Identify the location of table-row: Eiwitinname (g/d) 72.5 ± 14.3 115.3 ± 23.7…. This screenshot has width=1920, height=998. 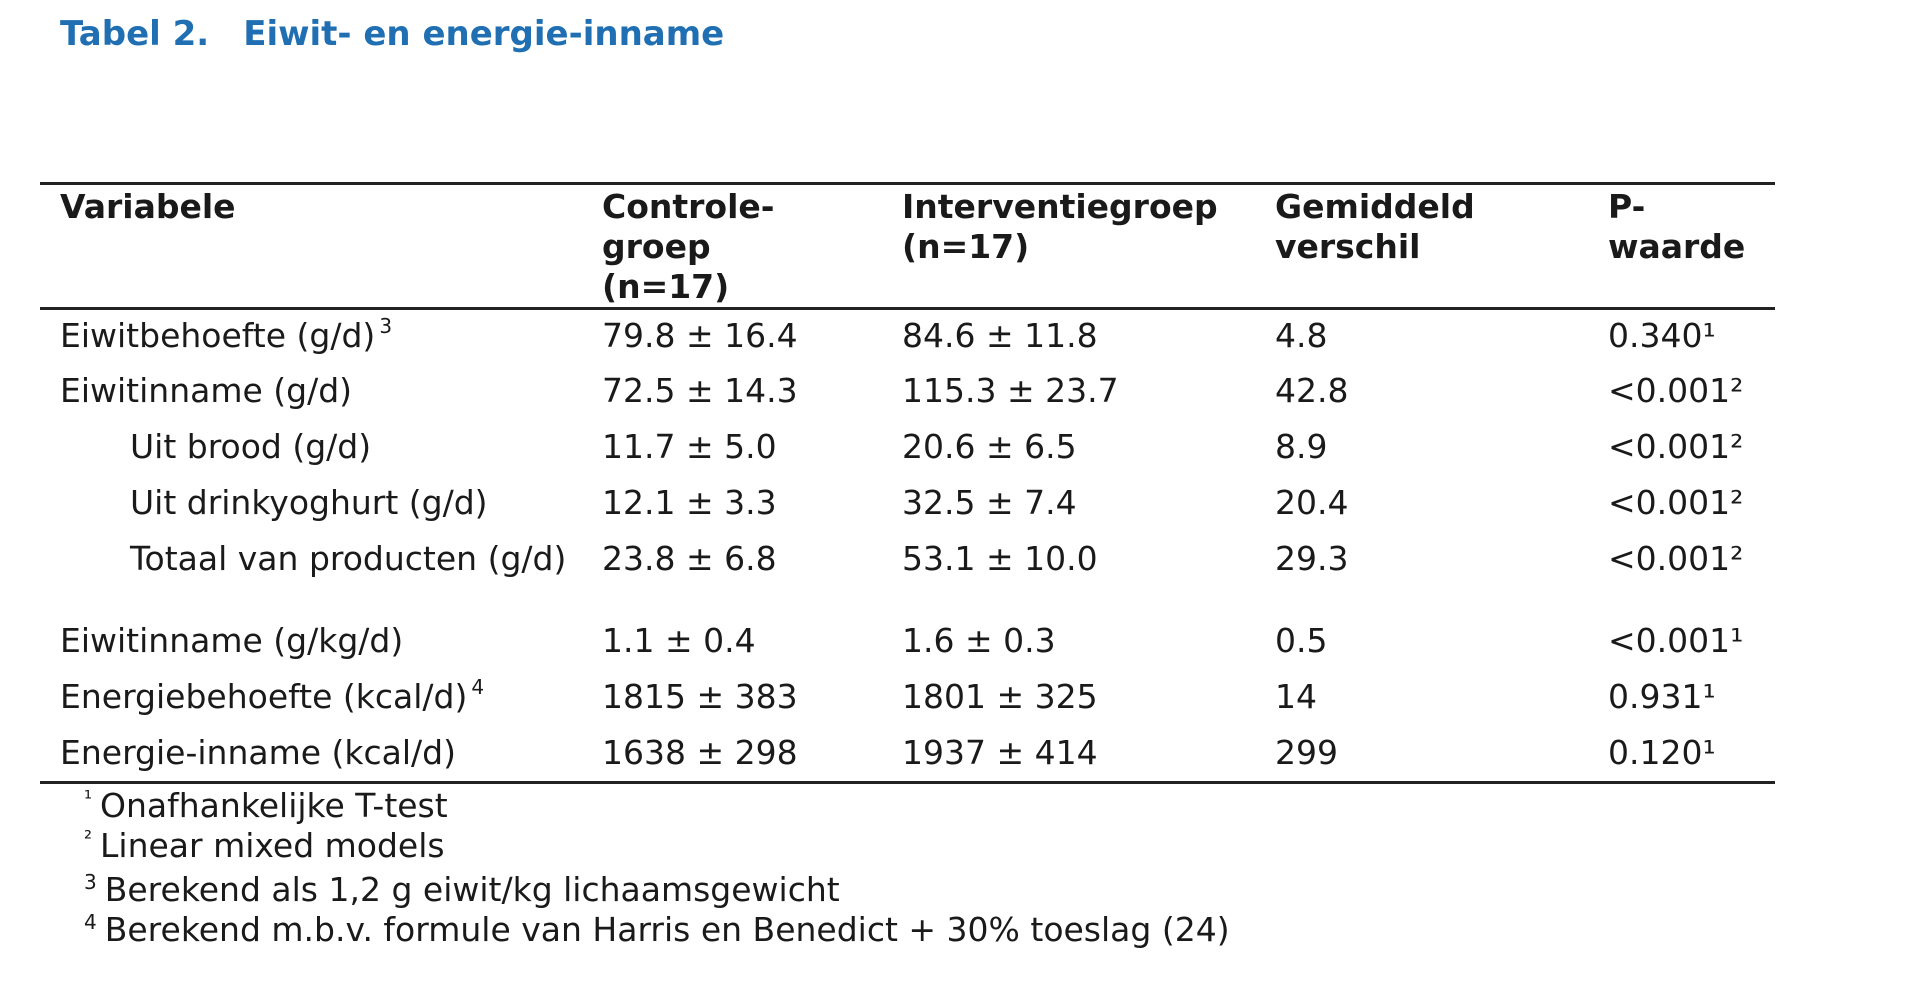
(907, 393).